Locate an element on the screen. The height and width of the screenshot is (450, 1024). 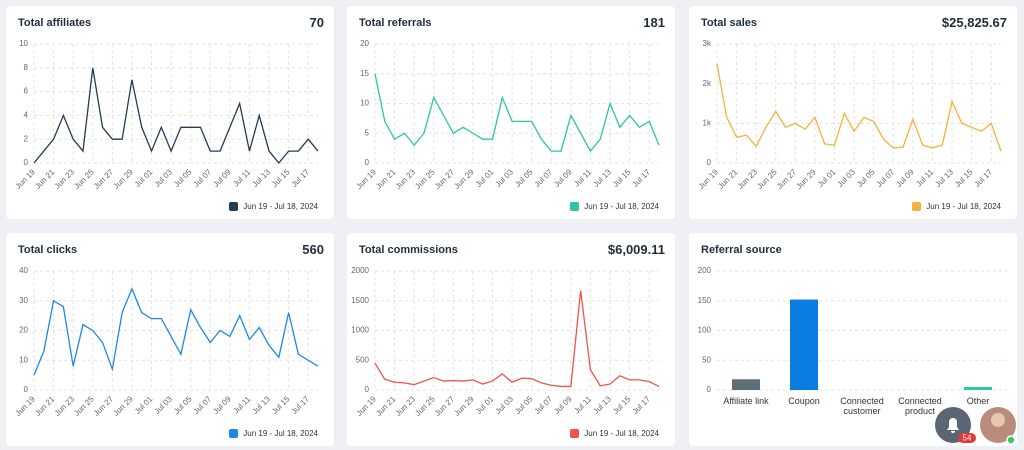
plot: 0 50 100 150 200 is located at coordinates (852, 330).